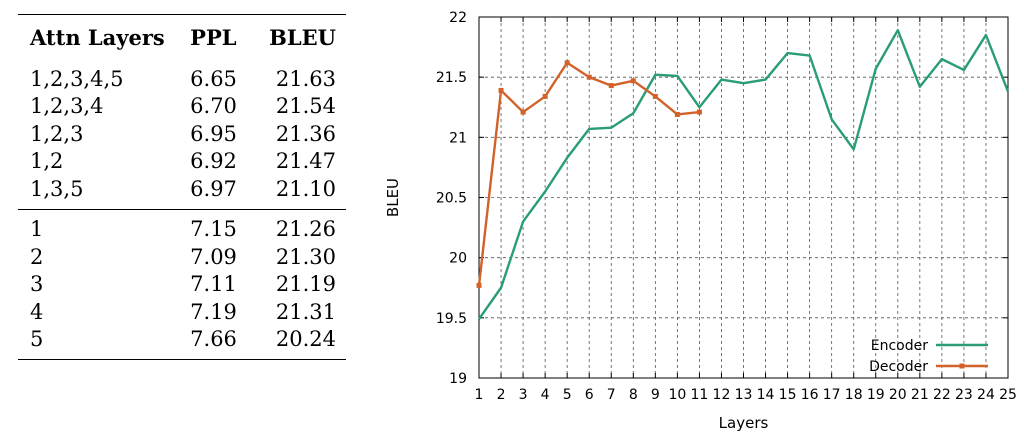 Image resolution: width=1024 pixels, height=440 pixels. Describe the element at coordinates (305, 284) in the screenshot. I see `cell-bleu: 21.19` at that location.